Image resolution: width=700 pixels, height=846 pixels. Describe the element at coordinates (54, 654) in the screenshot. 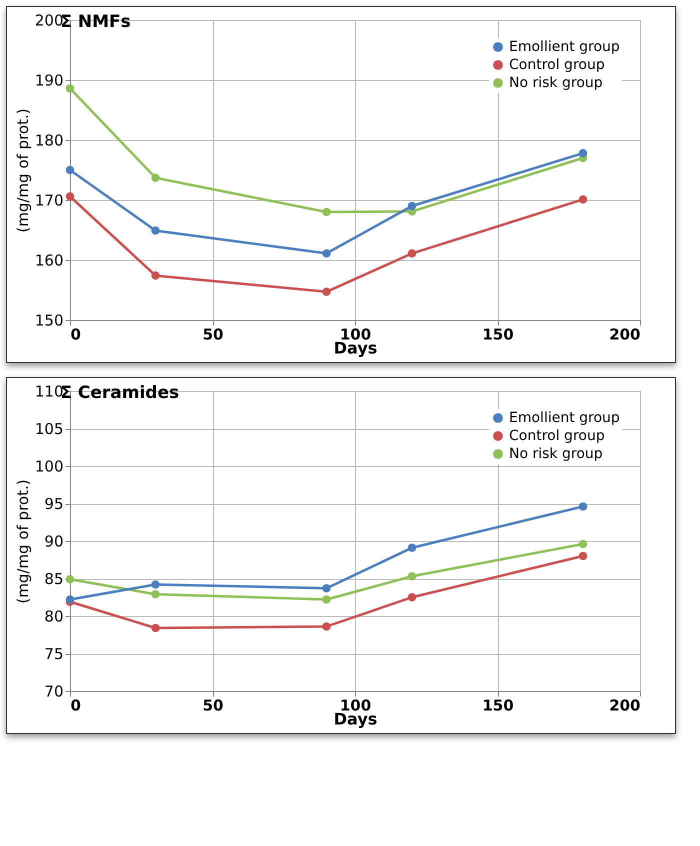

I see `y-tick-label: 75` at that location.